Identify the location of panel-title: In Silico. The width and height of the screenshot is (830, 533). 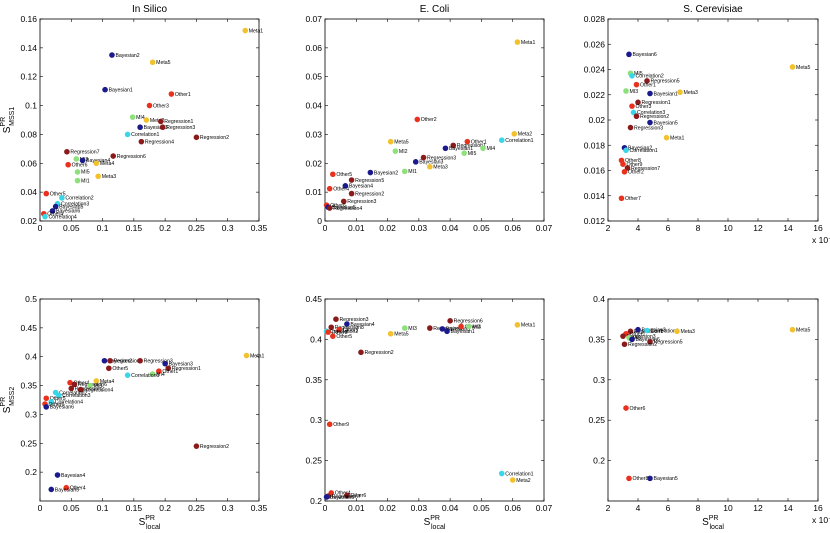
(149, 9).